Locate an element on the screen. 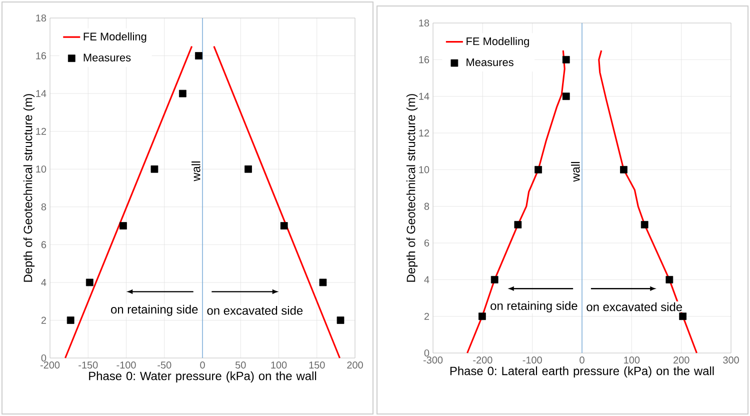 Image resolution: width=750 pixels, height=416 pixels. x-tick-label: -150 is located at coordinates (88, 365).